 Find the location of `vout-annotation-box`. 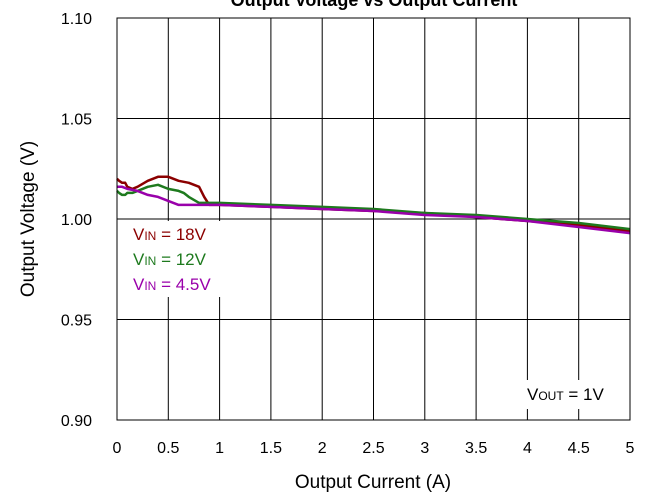

vout-annotation-box is located at coordinates (574, 394).